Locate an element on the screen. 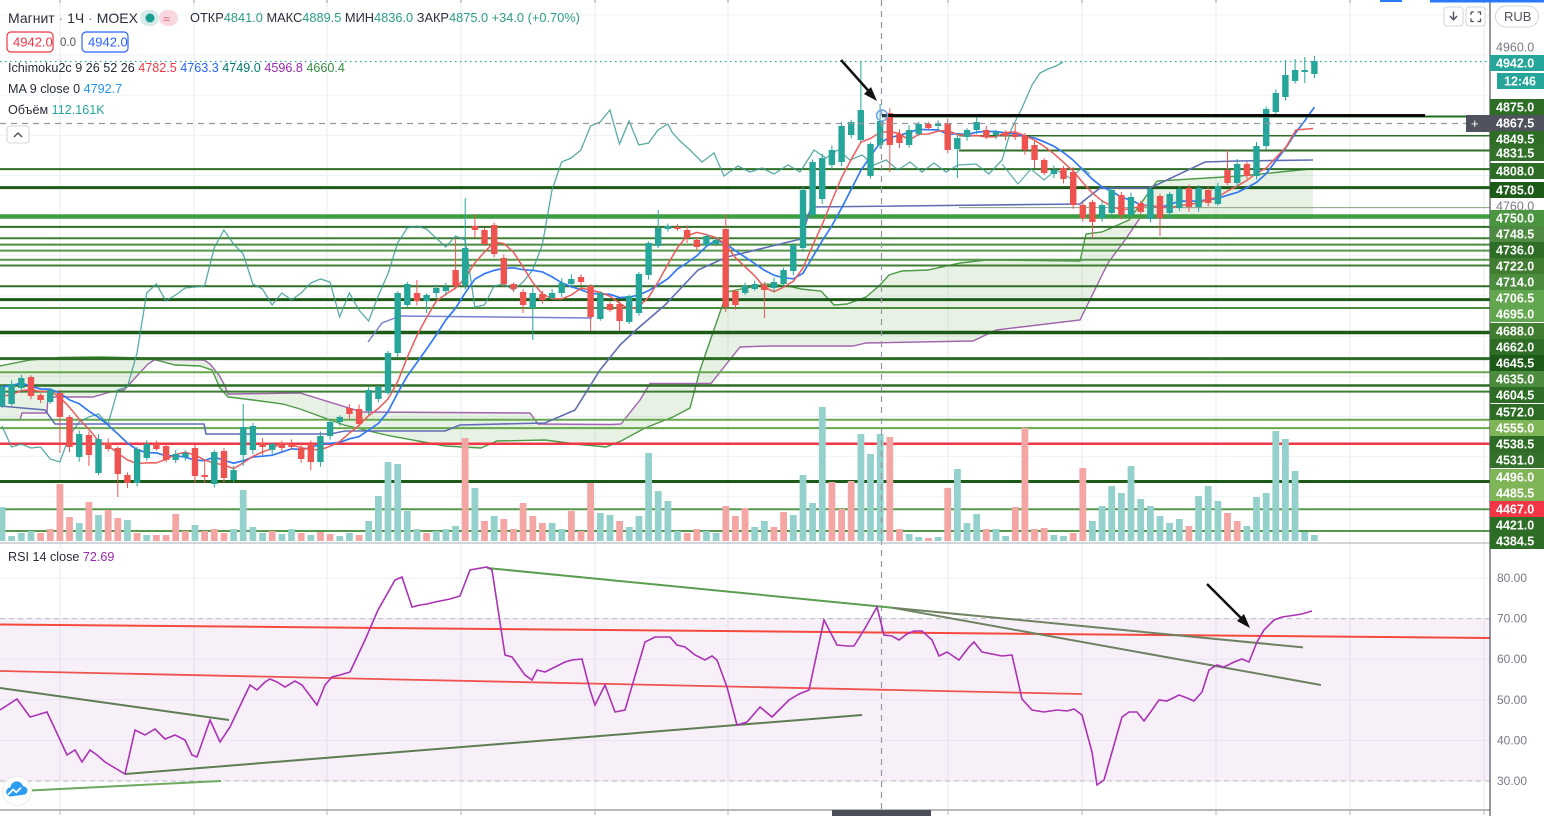  svg-text: 40.00 is located at coordinates (1512, 740).